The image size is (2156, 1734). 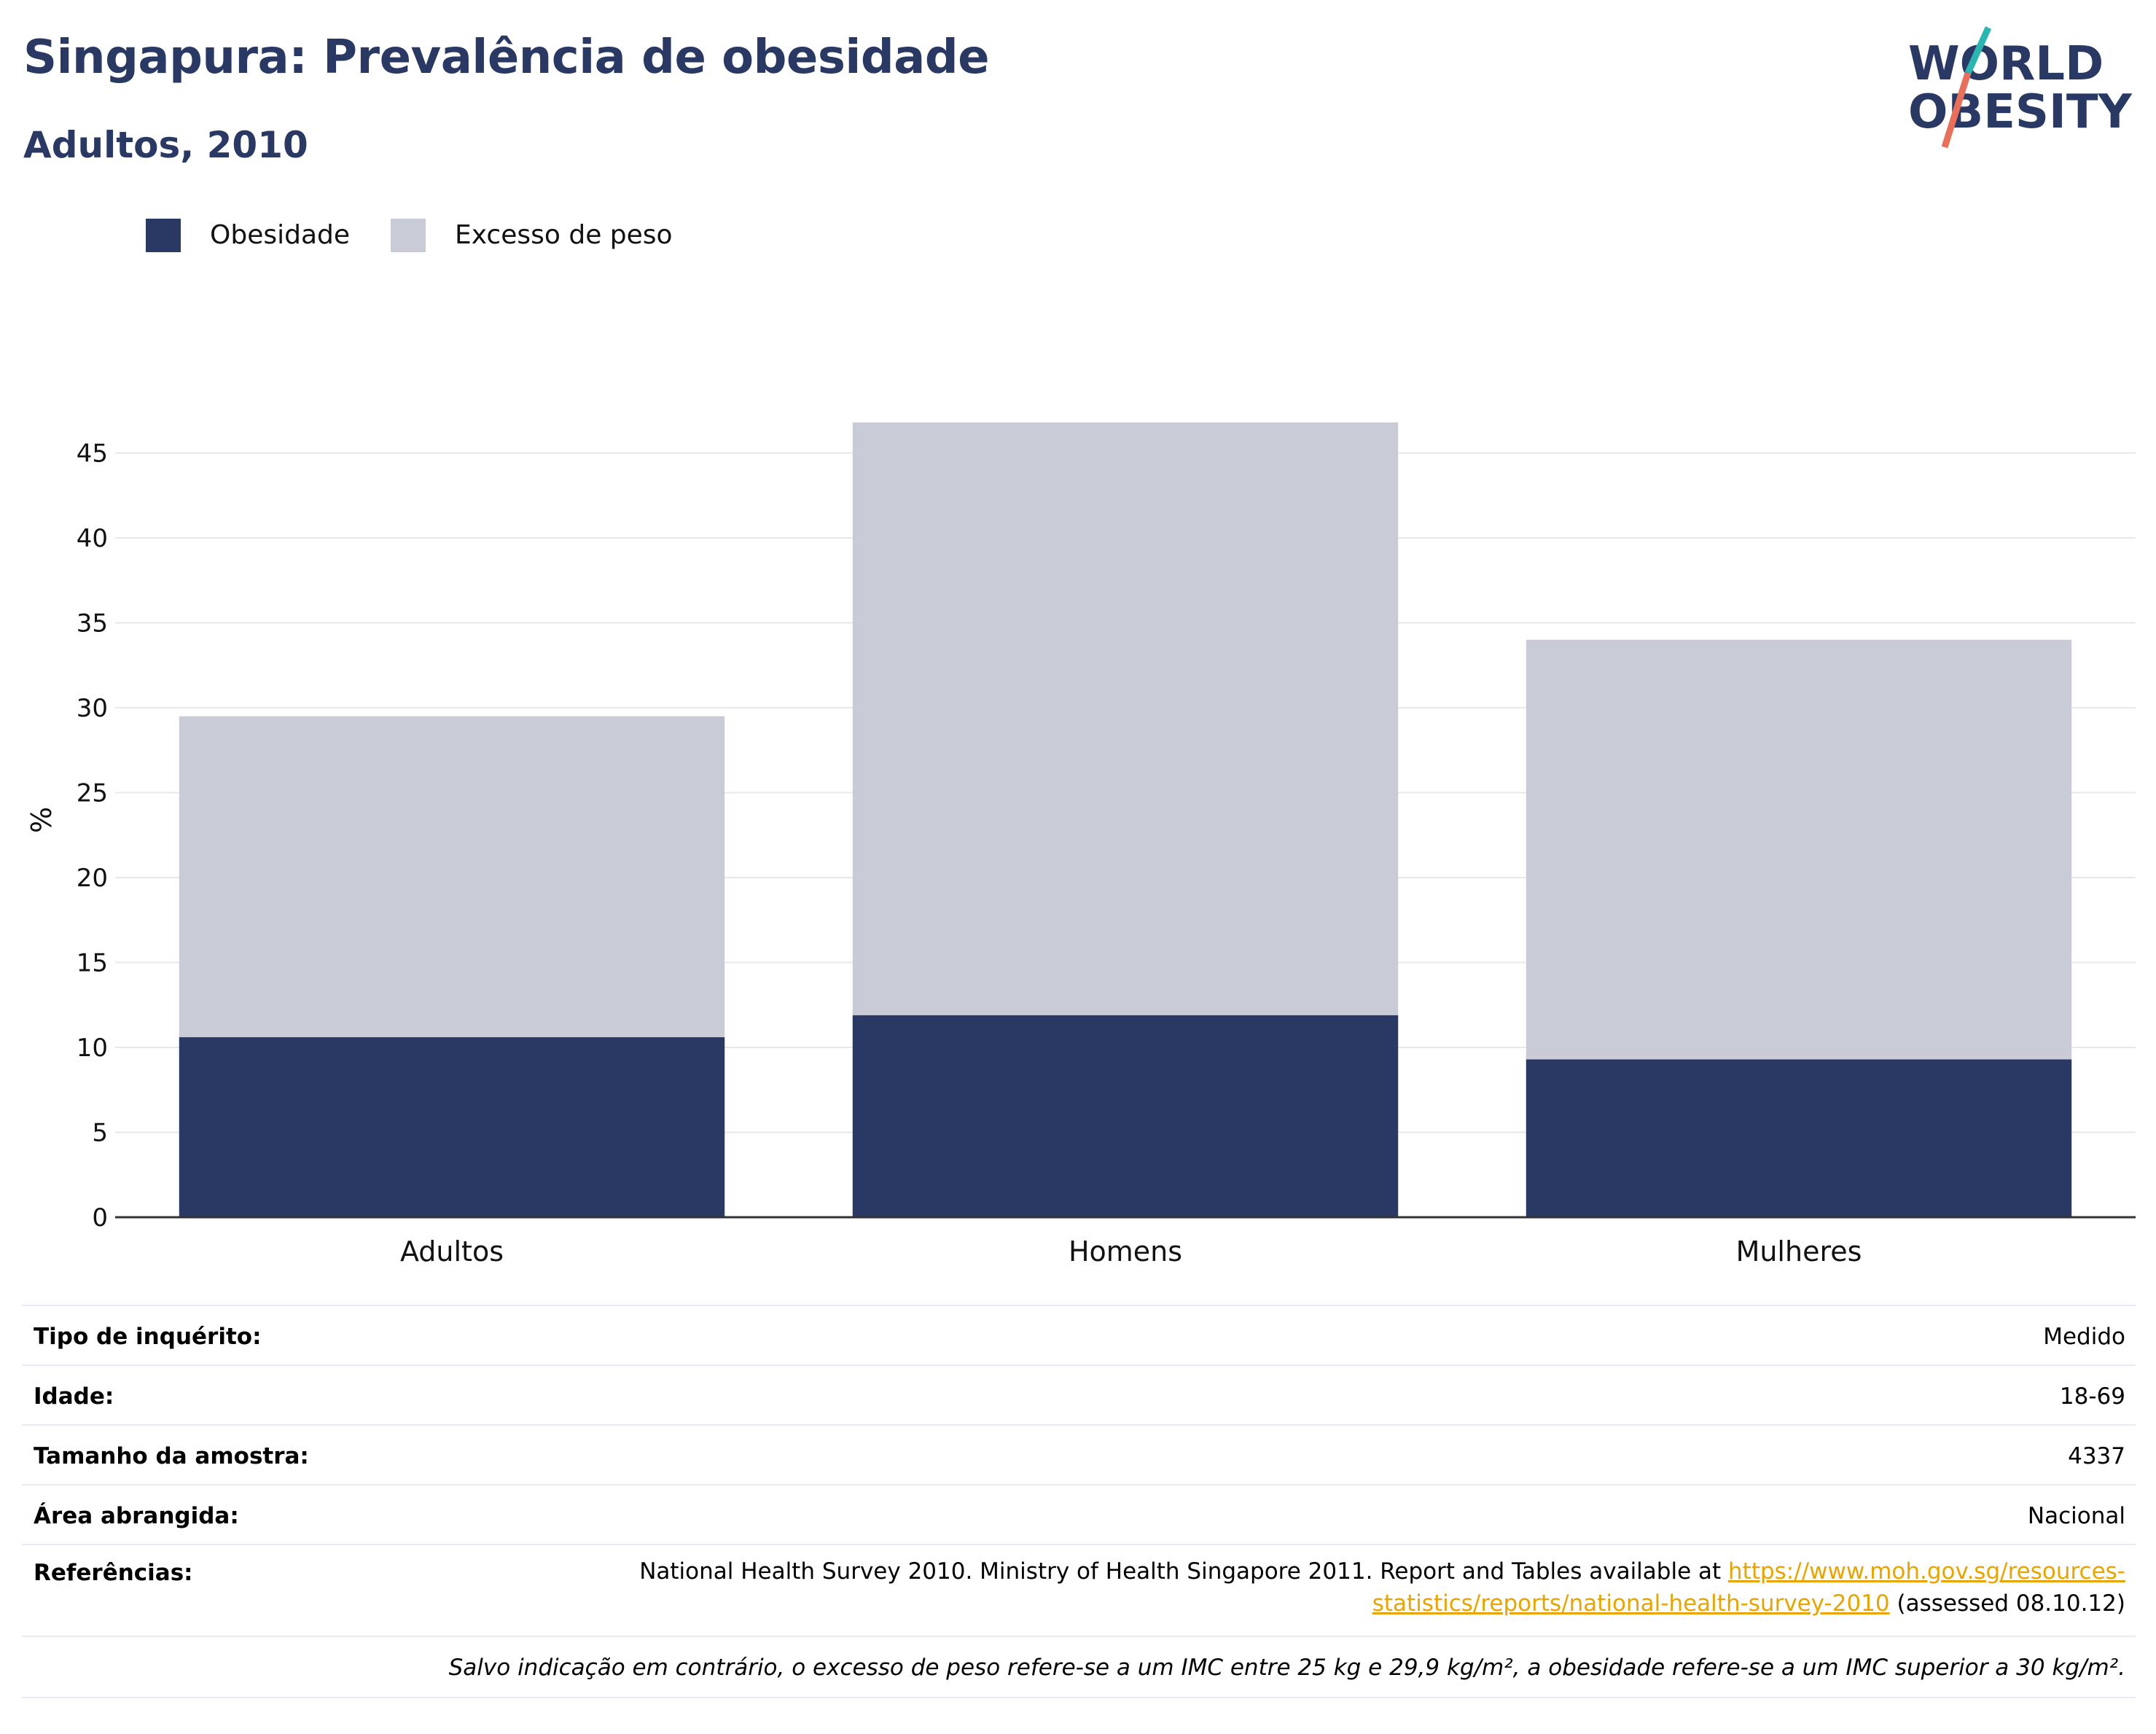 What do you see at coordinates (100, 1218) in the screenshot?
I see `y-tick-label: 0` at bounding box center [100, 1218].